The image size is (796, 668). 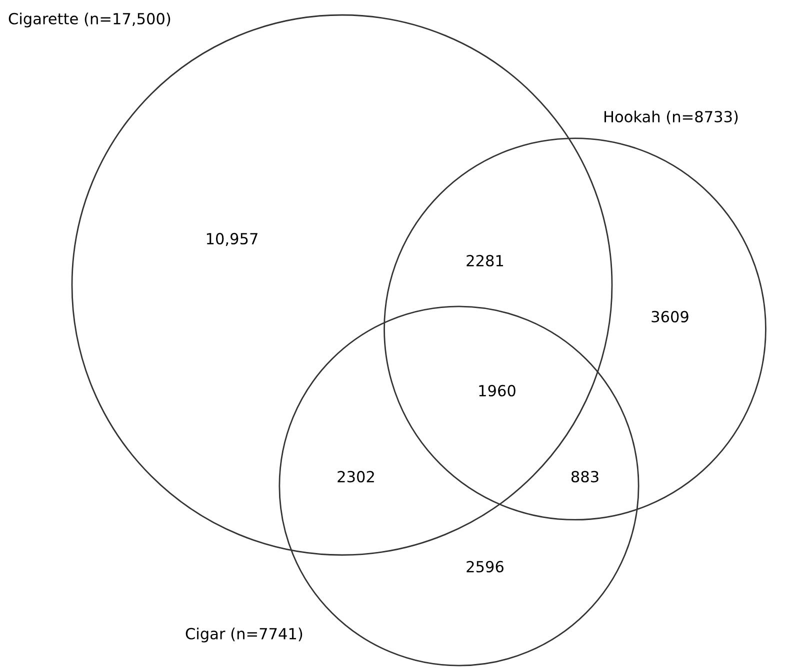 What do you see at coordinates (356, 476) in the screenshot?
I see `data-label: 2302` at bounding box center [356, 476].